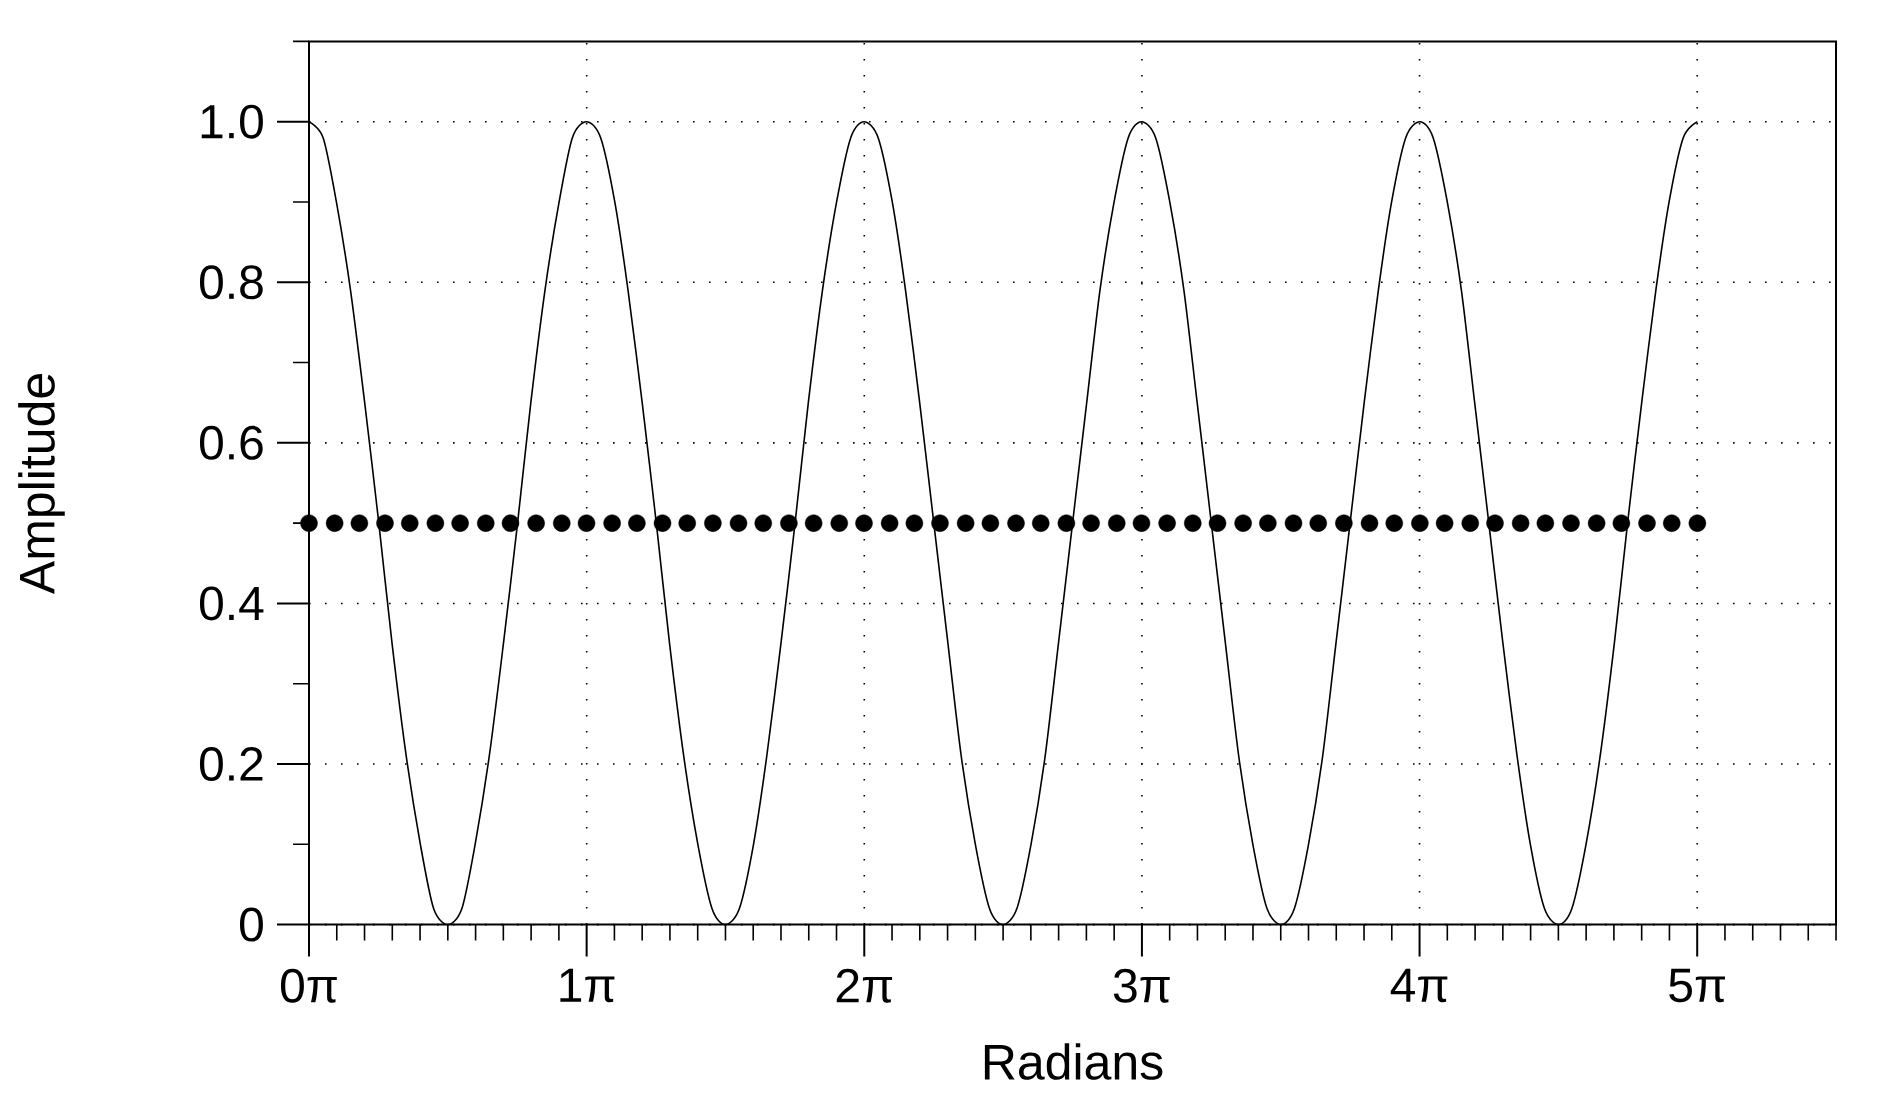 The image size is (1900, 1109). Describe the element at coordinates (1141, 985) in the screenshot. I see `x-tick-label: 3π` at that location.